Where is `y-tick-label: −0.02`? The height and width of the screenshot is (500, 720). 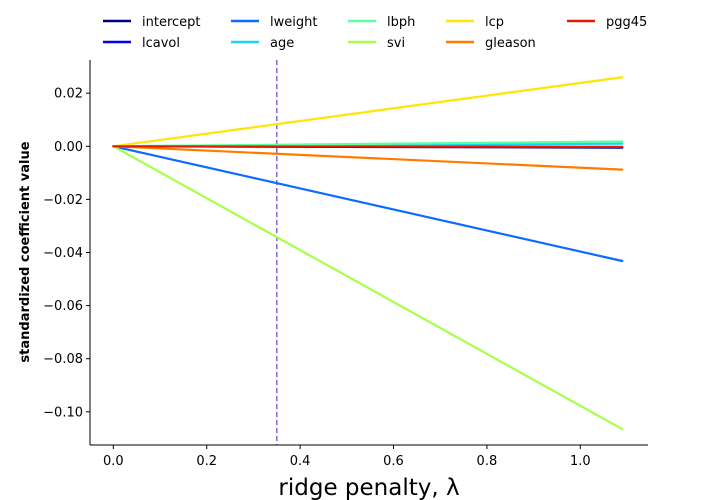 y-tick-label: −0.02 is located at coordinates (63, 200).